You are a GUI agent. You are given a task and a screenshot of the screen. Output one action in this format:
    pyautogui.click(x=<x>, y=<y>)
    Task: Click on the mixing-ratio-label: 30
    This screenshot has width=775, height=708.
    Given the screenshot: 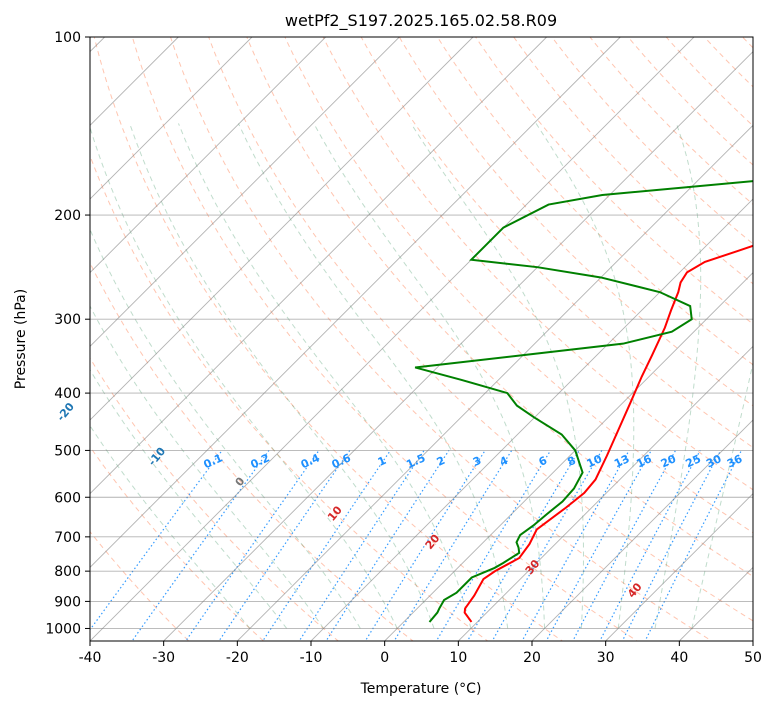 What is the action you would take?
    pyautogui.click(x=714, y=461)
    